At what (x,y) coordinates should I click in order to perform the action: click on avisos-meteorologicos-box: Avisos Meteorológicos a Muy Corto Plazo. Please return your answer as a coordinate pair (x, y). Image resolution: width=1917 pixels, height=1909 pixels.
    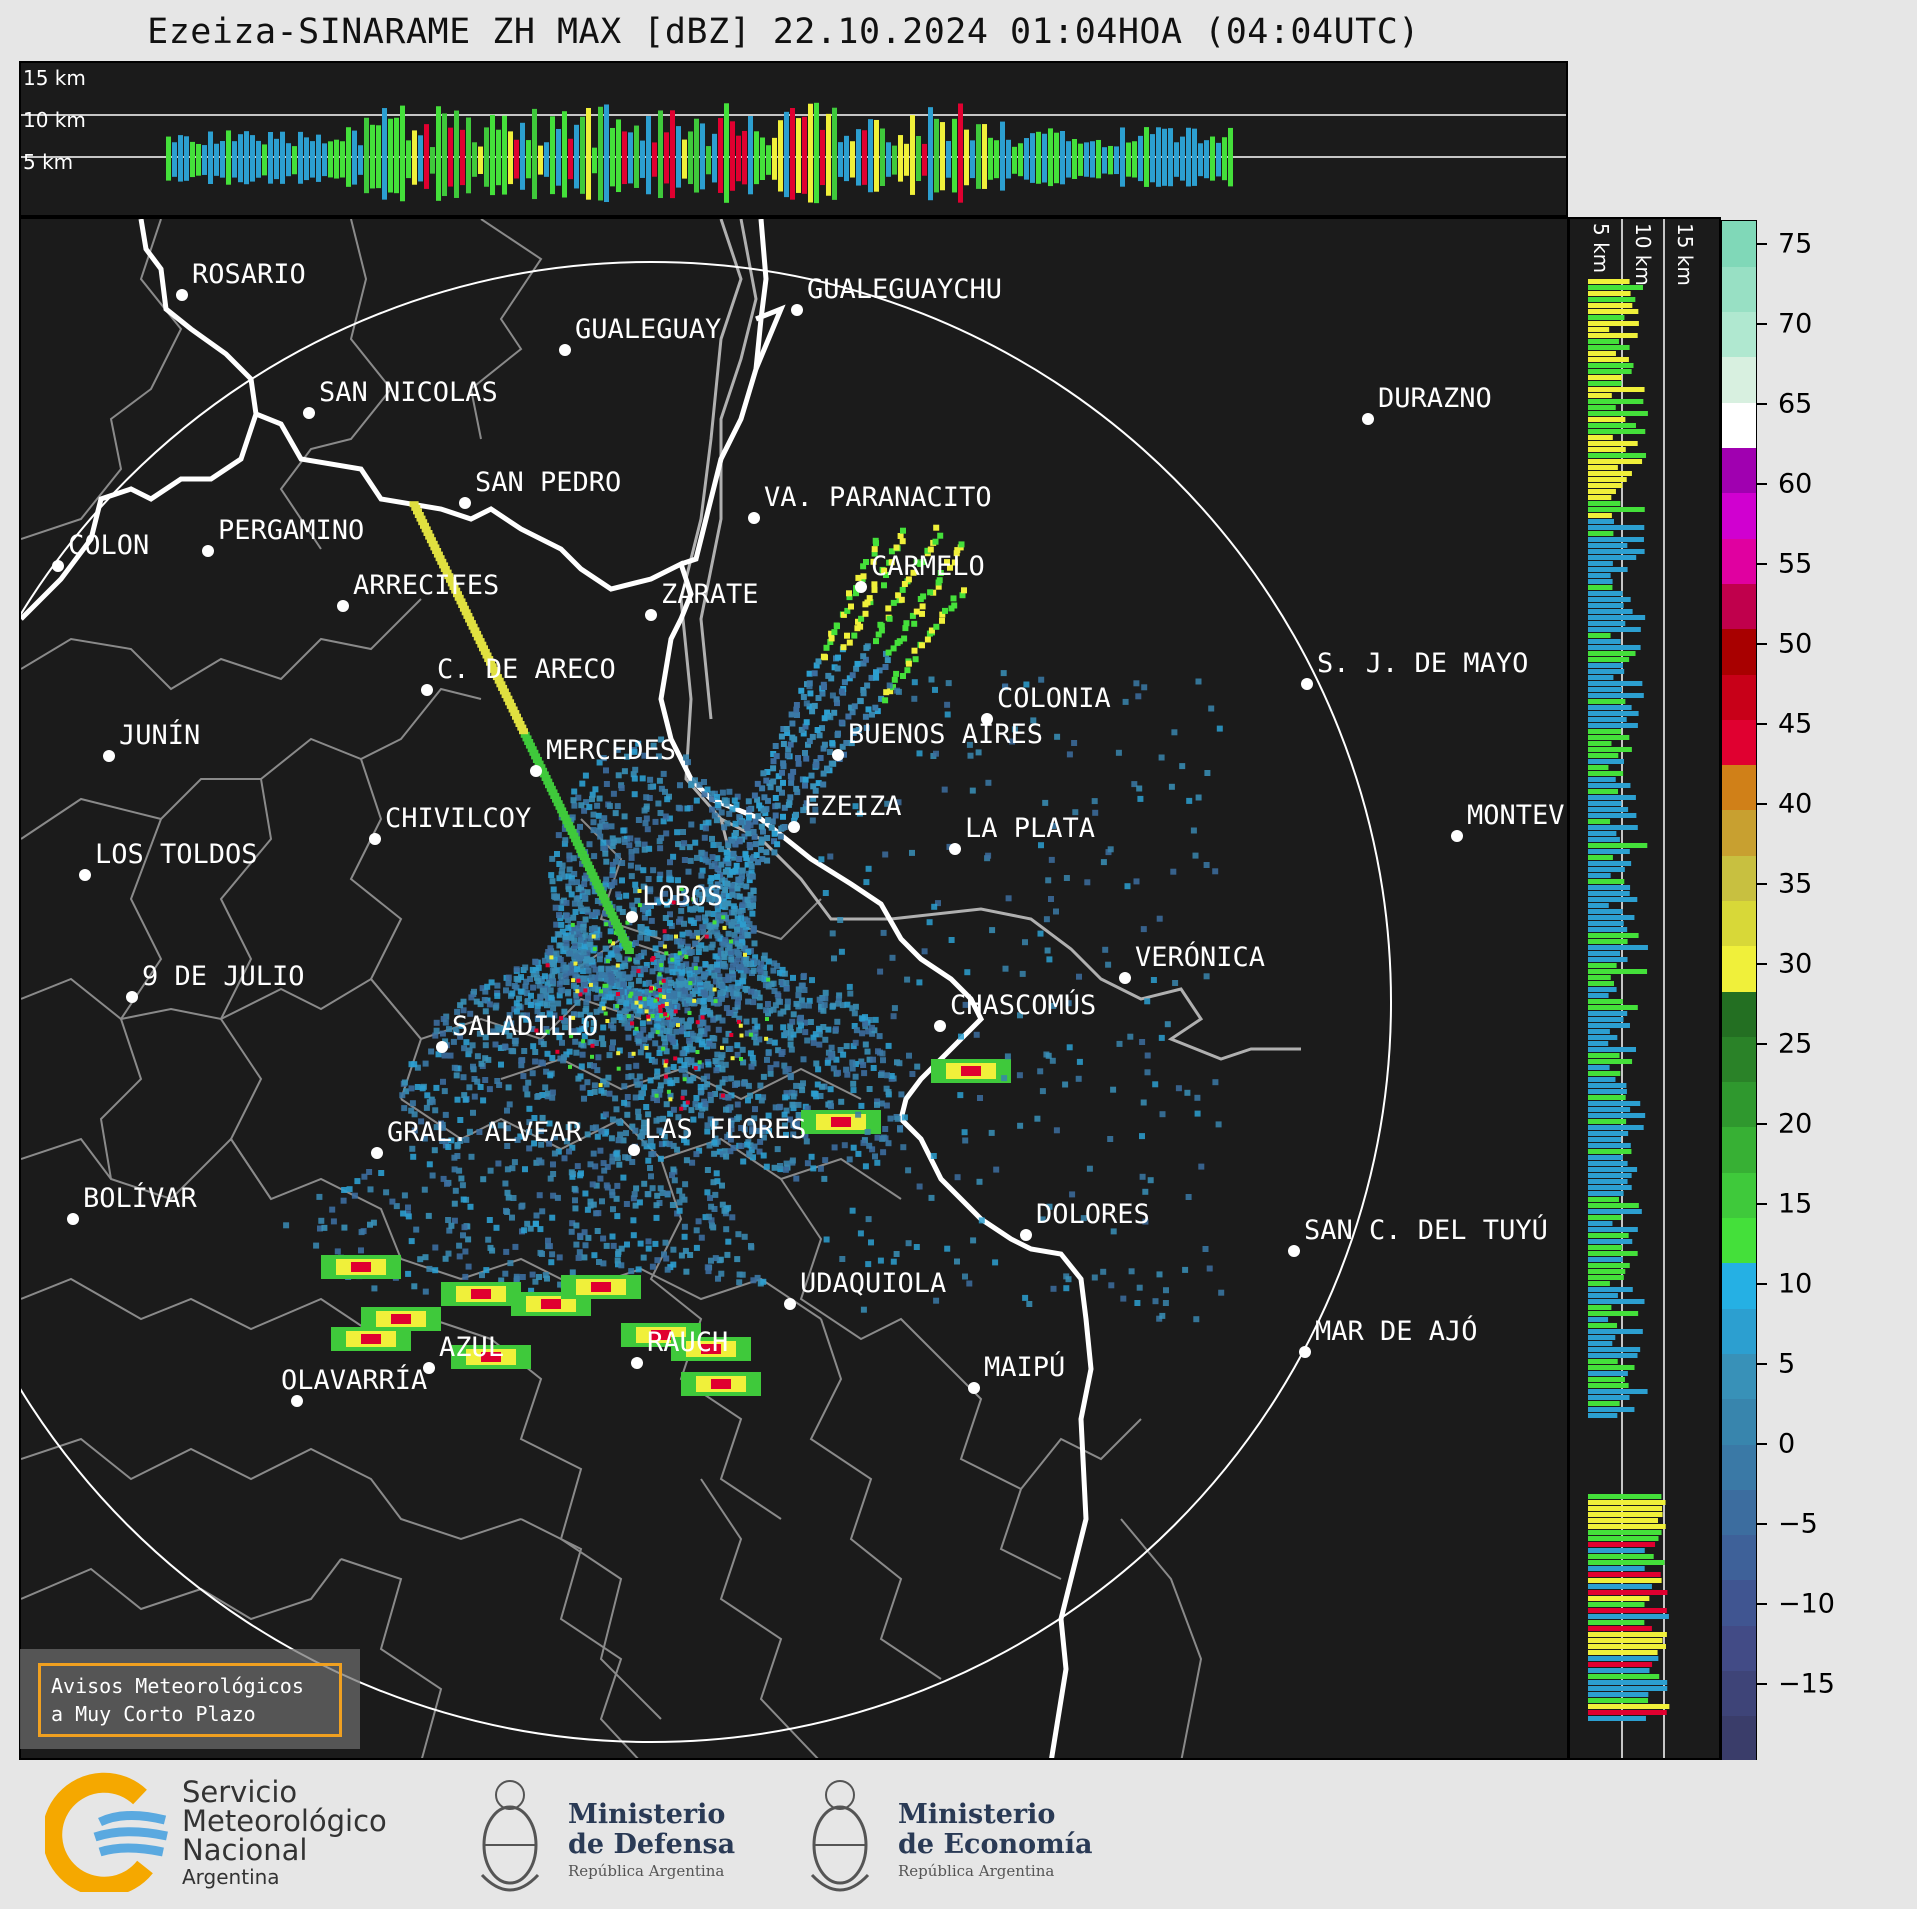
    Looking at the image, I should click on (190, 1700).